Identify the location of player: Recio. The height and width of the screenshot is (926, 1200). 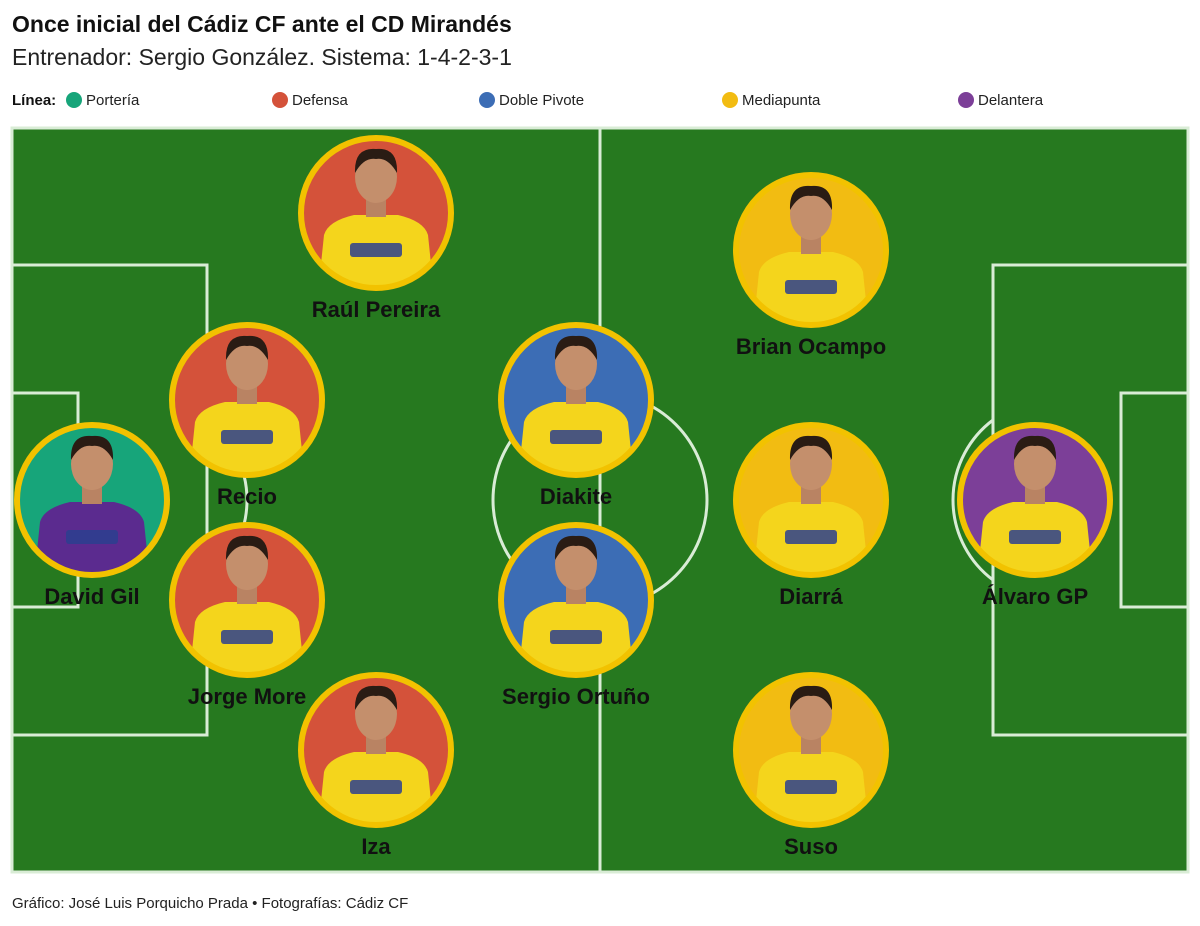
(247, 415).